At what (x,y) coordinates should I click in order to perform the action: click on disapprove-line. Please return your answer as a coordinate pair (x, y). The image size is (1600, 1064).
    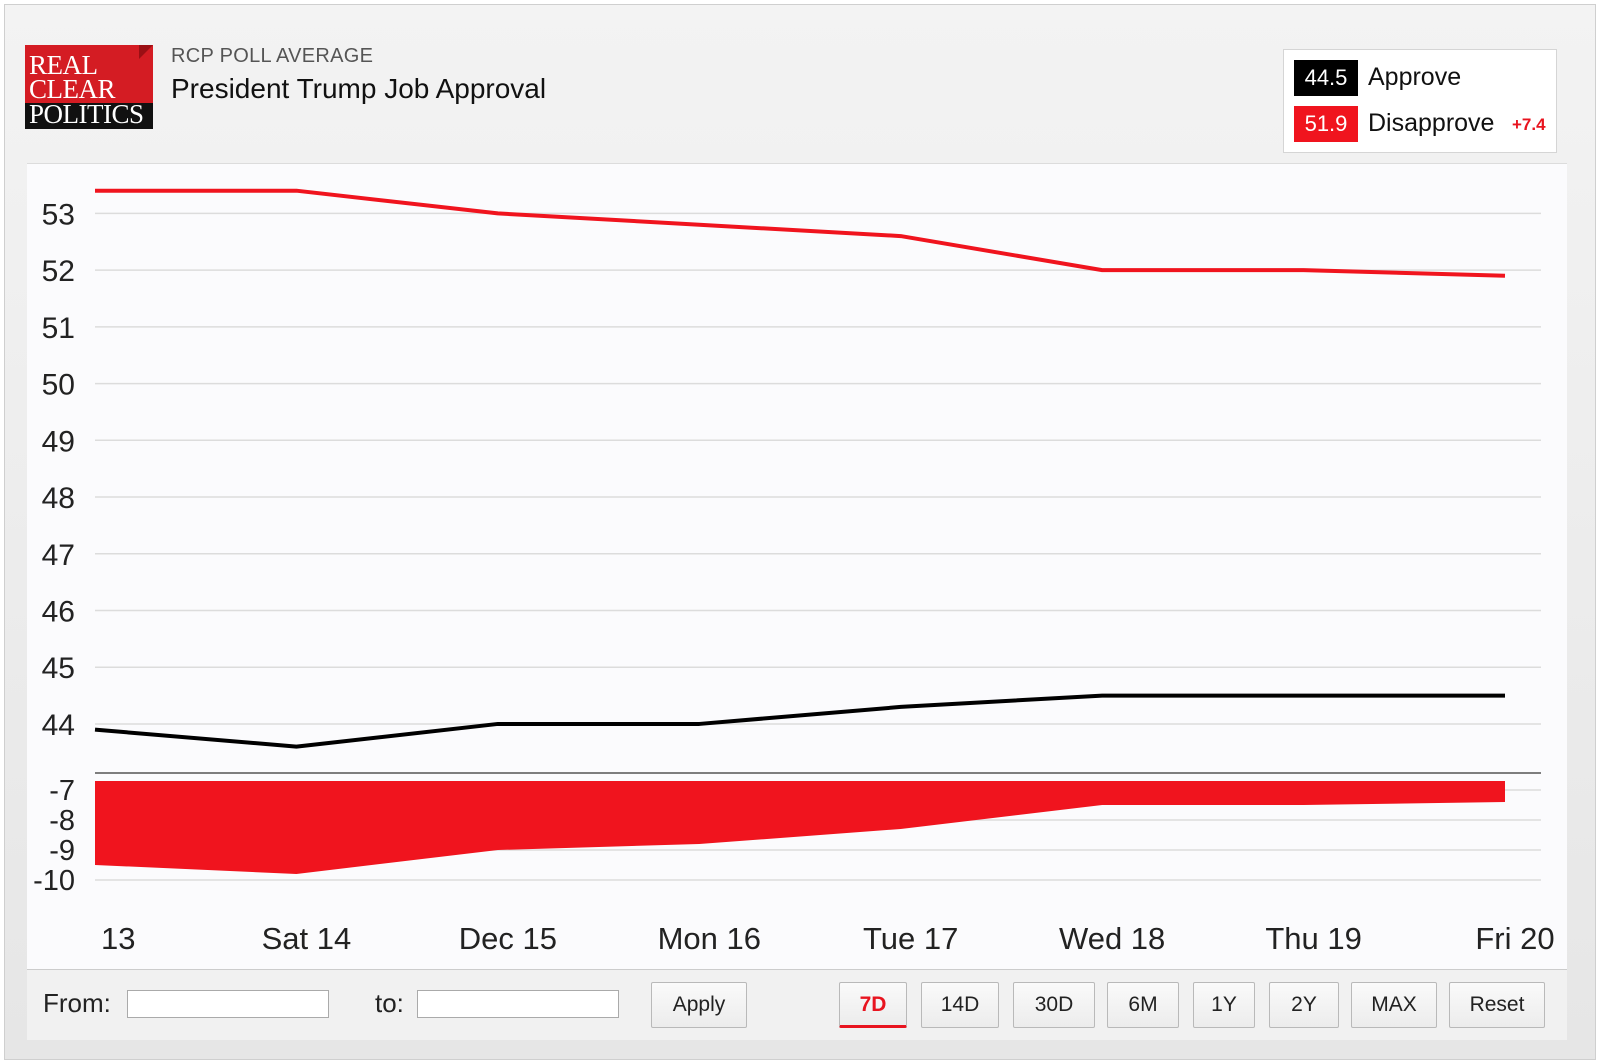
    Looking at the image, I should click on (800, 233).